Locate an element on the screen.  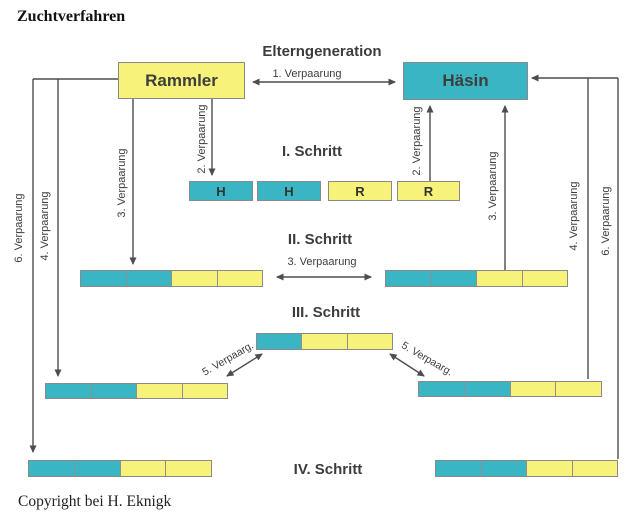
generation-heading: Elterngeneration is located at coordinates (322, 51).